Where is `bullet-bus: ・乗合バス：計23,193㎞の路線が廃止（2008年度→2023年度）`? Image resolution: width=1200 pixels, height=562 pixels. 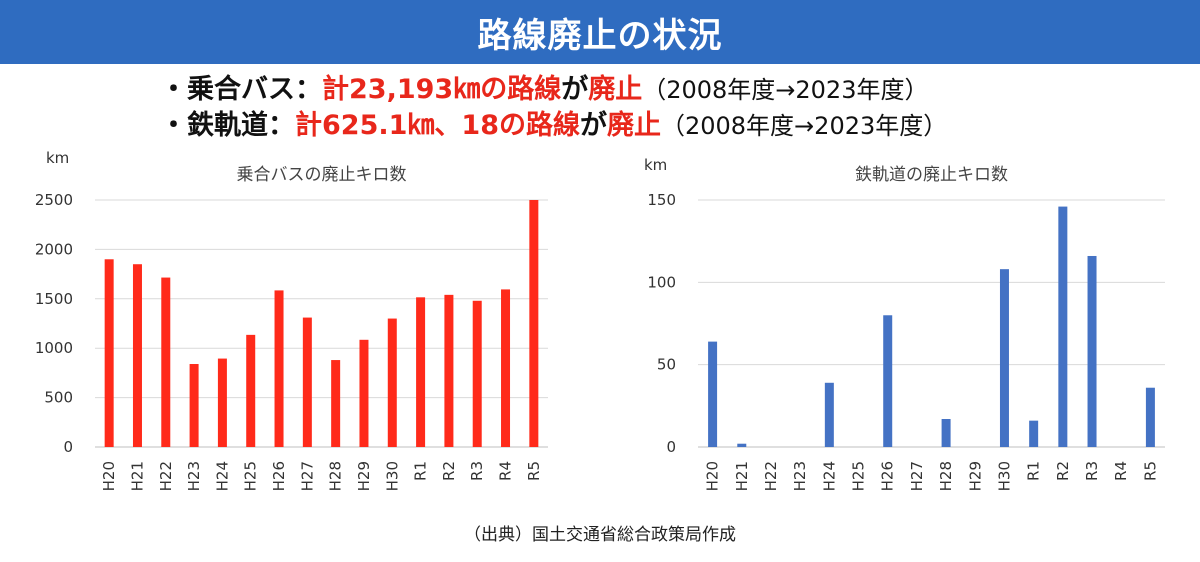 bullet-bus: ・乗合バス：計23,193㎞の路線が廃止（2008年度→2023年度） is located at coordinates (553, 90).